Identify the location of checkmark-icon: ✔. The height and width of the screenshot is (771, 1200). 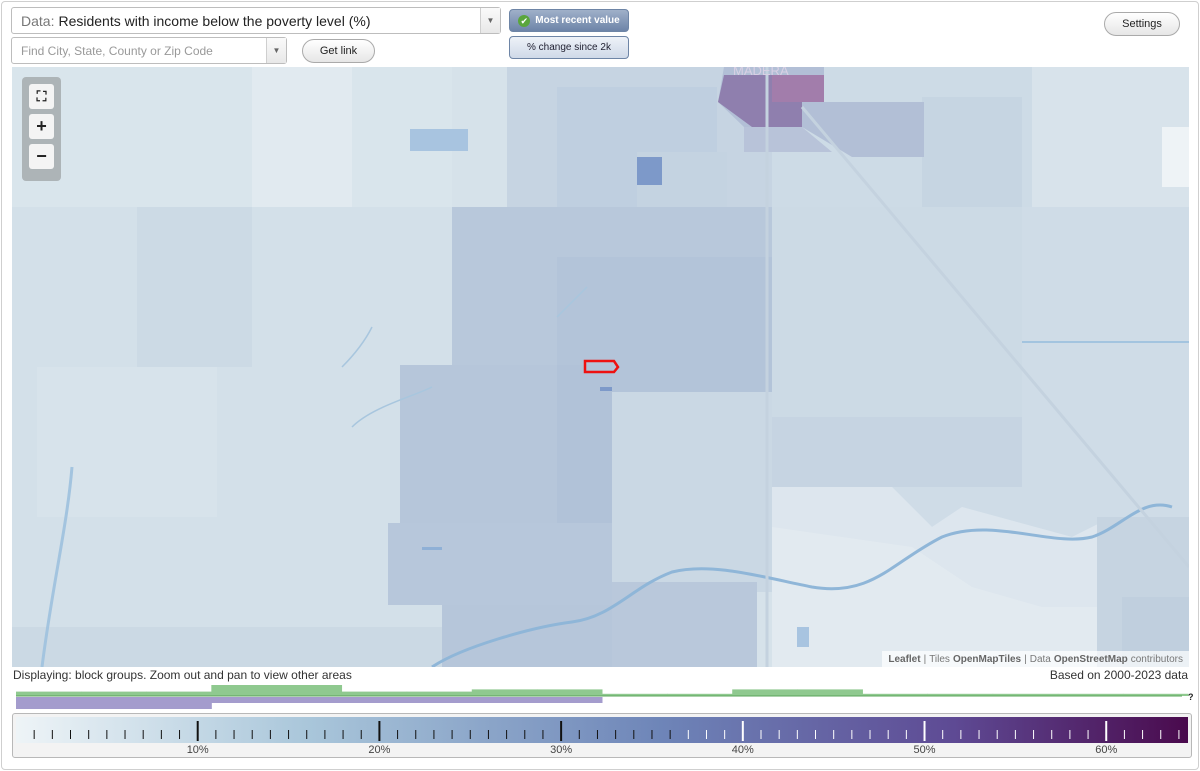
(524, 20).